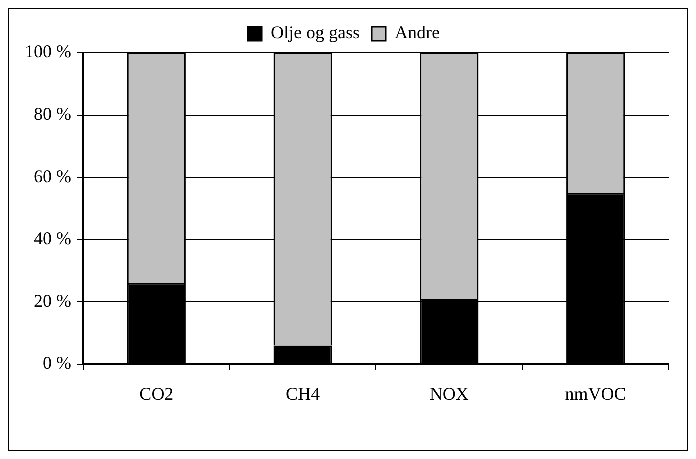 Image resolution: width=696 pixels, height=459 pixels. Describe the element at coordinates (595, 394) in the screenshot. I see `x-tick-label: nmVOC` at that location.